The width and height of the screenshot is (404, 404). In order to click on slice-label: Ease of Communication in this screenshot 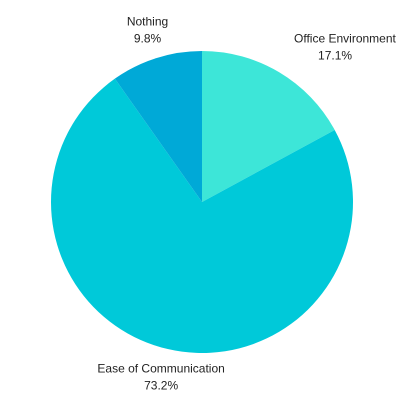, I will do `click(160, 368)`.